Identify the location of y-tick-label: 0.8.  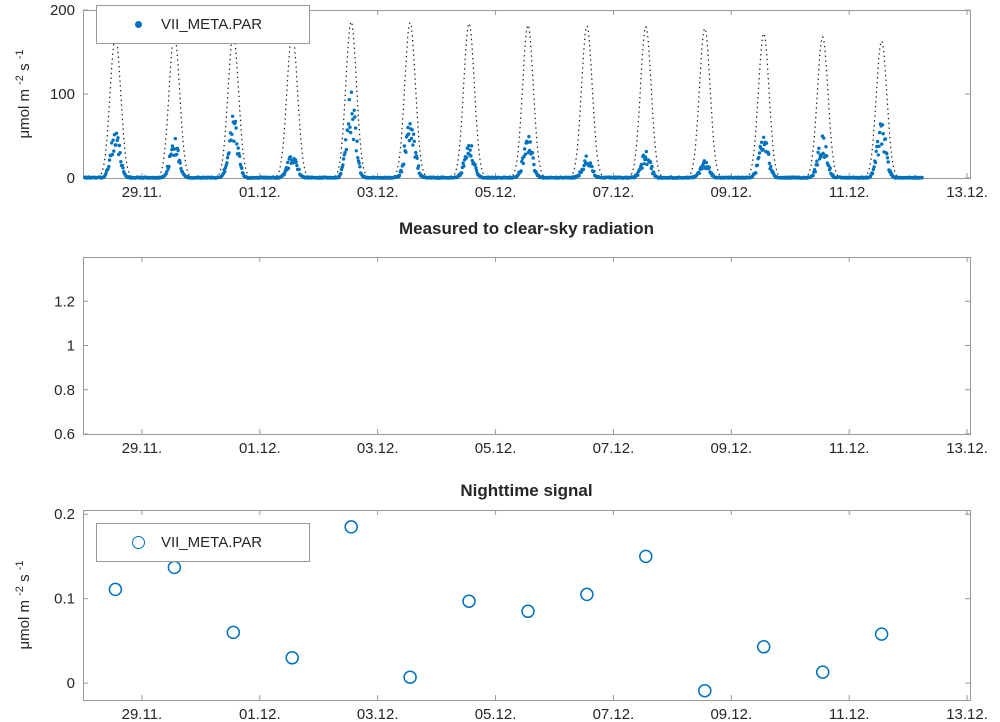
(64, 390).